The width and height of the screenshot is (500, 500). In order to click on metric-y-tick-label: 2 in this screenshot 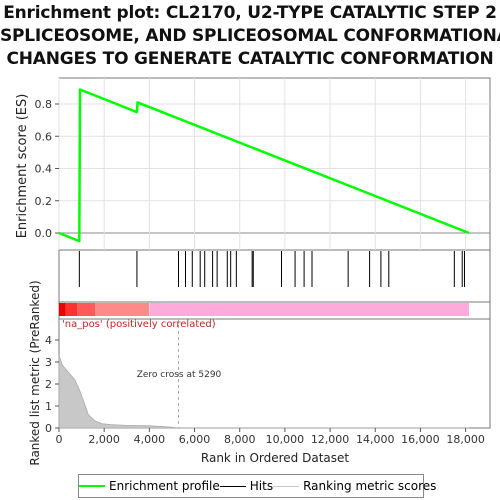, I will do `click(48, 384)`.